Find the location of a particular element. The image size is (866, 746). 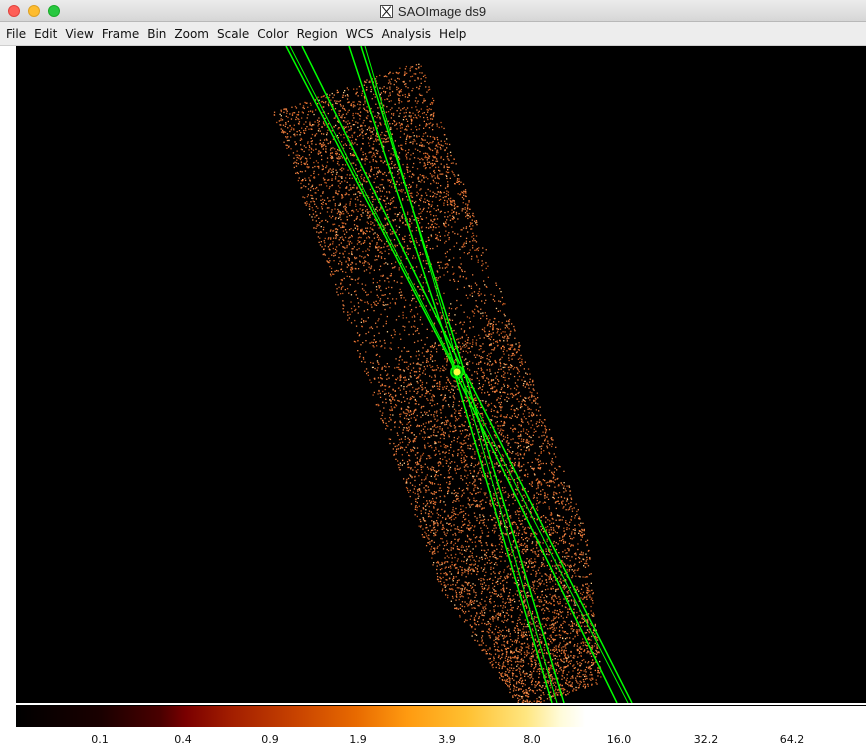

menu-file: File is located at coordinates (16, 34).